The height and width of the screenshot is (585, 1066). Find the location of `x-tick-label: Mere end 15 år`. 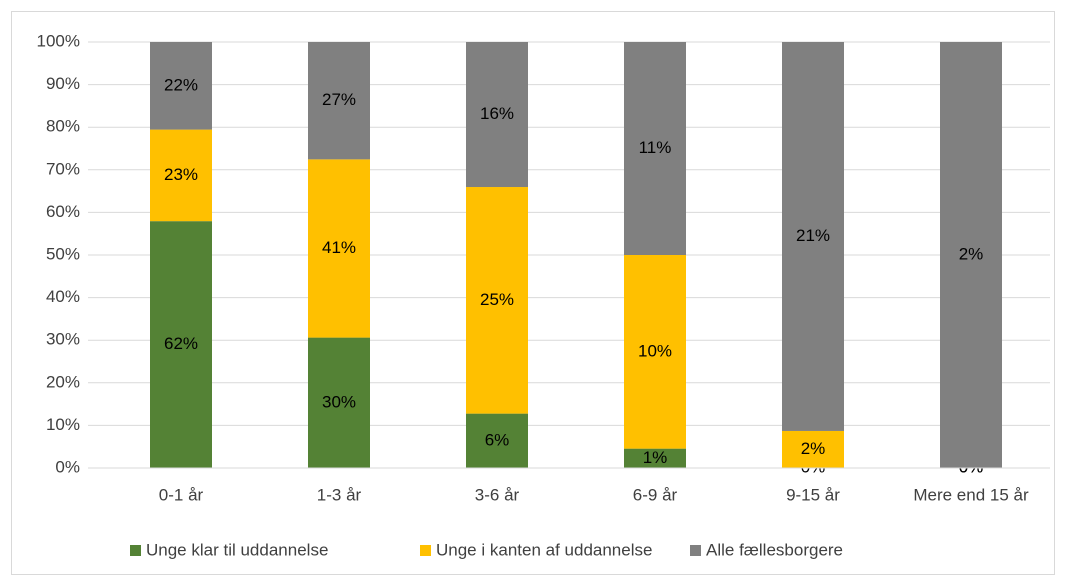

x-tick-label: Mere end 15 år is located at coordinates (971, 494).